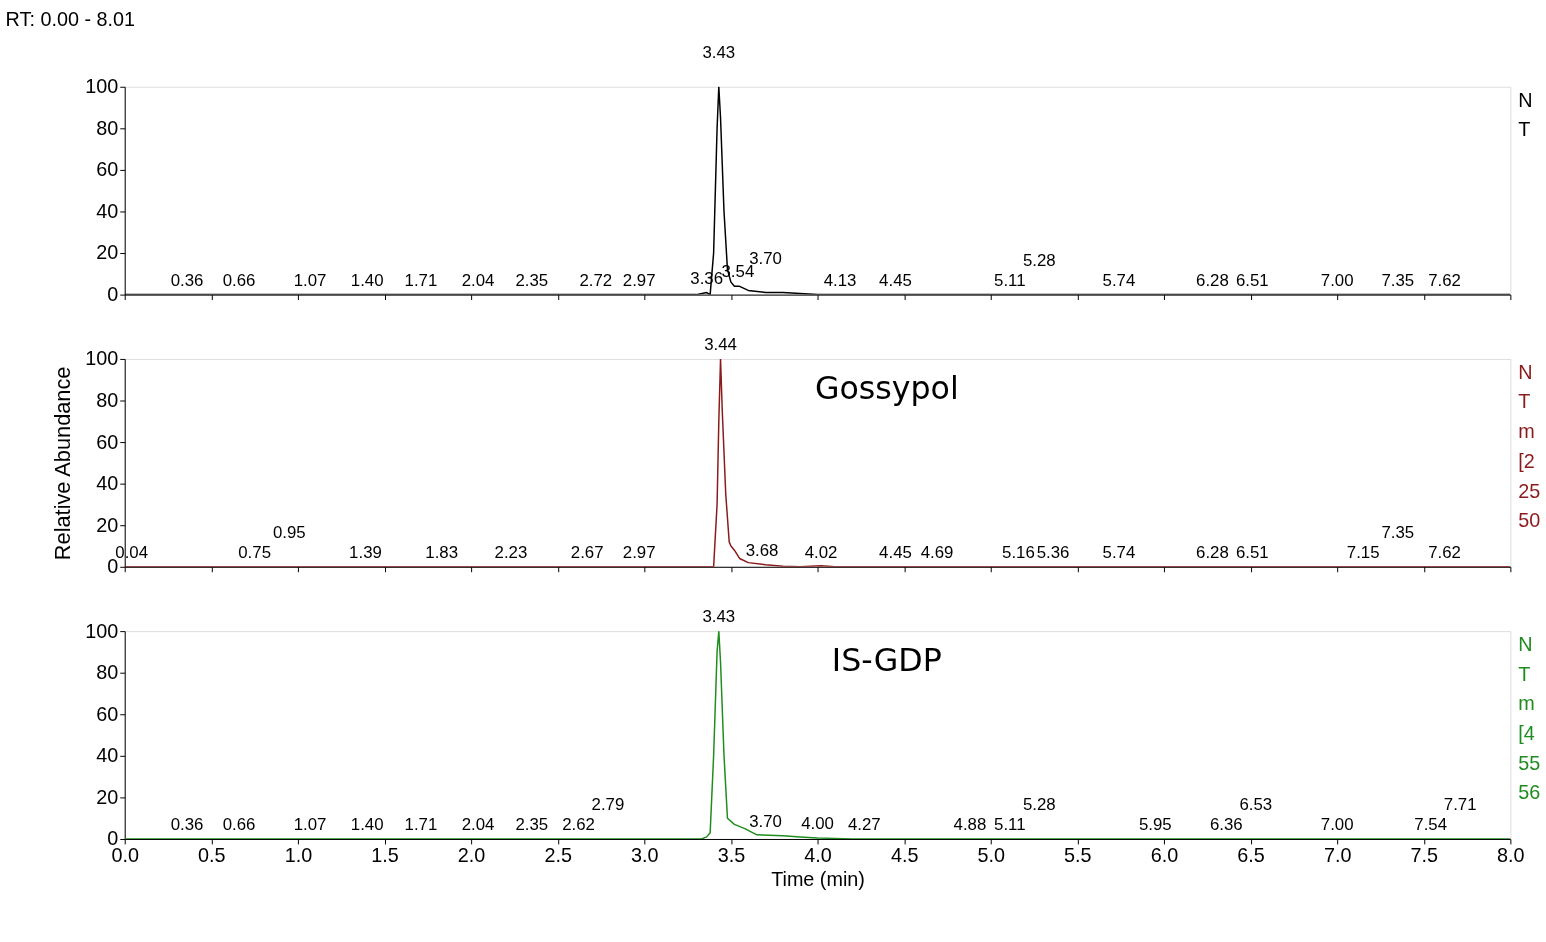 The image size is (1546, 942). I want to click on x-tick-label: 4.0, so click(818, 855).